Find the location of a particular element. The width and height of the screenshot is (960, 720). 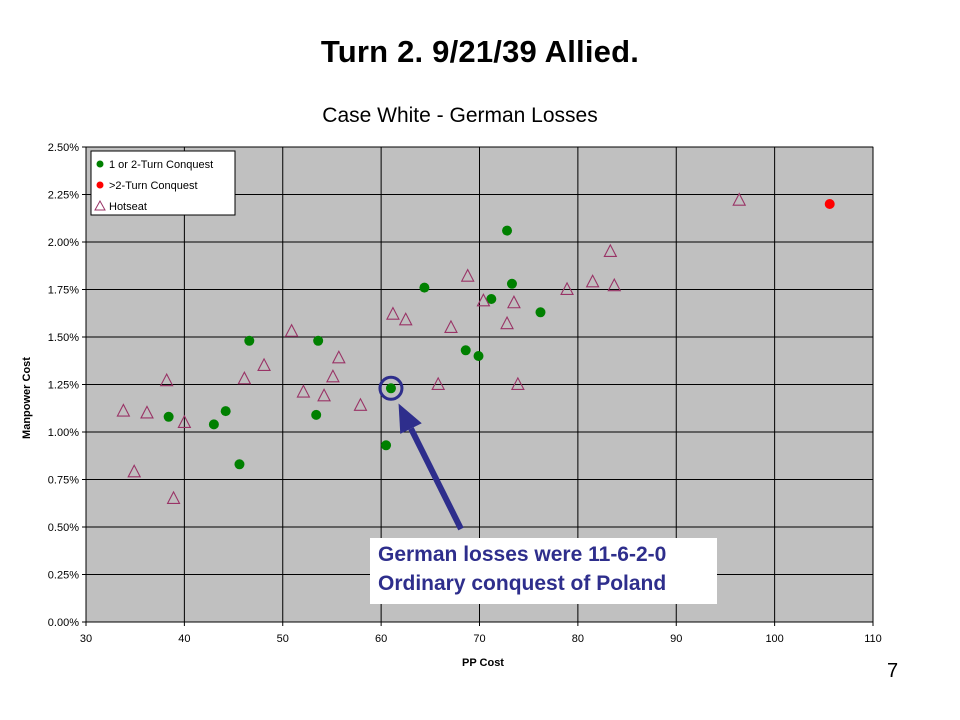

x-tick-label: 50 is located at coordinates (283, 639).